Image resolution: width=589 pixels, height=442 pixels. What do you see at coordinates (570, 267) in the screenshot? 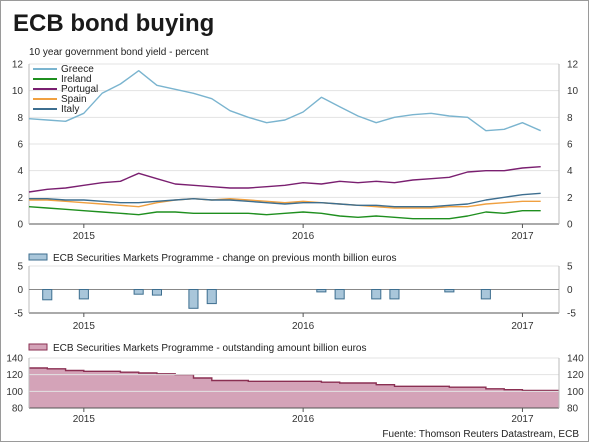
I see `y-tick-label-right: 5` at bounding box center [570, 267].